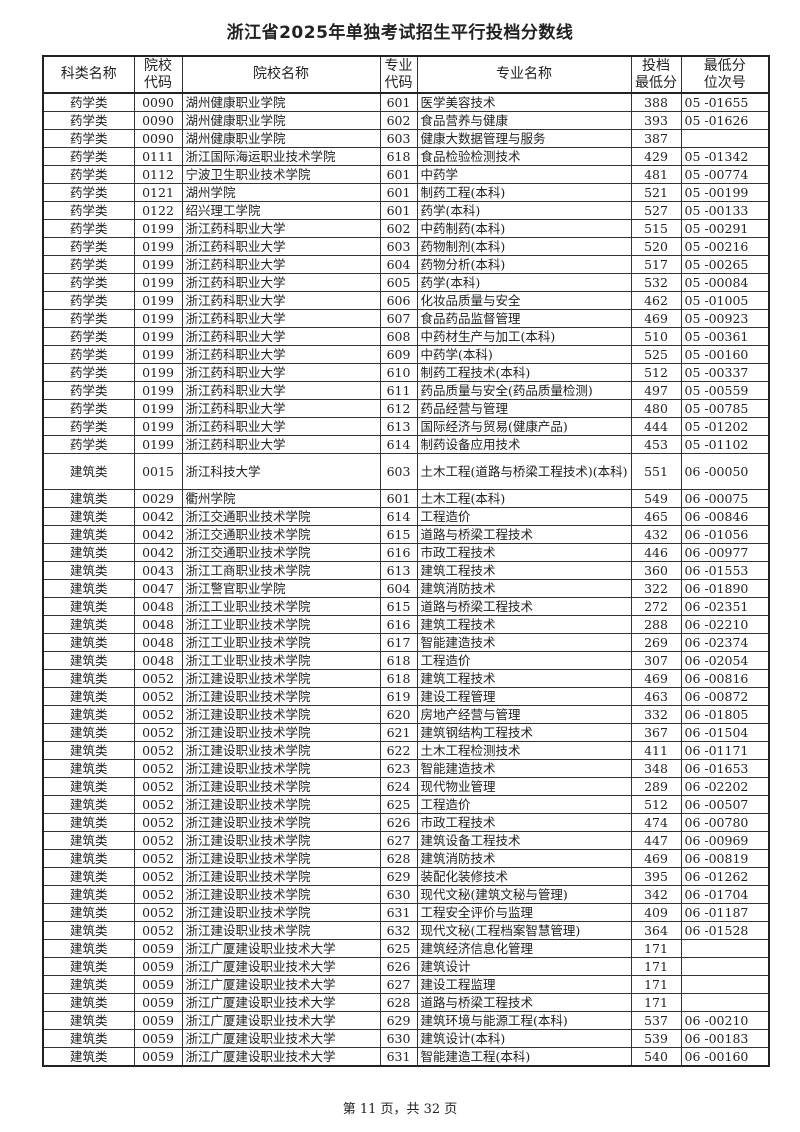 This screenshot has height=1132, width=800. Describe the element at coordinates (406, 696) in the screenshot. I see `table-row: 建筑类 0052 浙江建设职业技术学院 619 建设工程管理 463 06 -00872` at that location.